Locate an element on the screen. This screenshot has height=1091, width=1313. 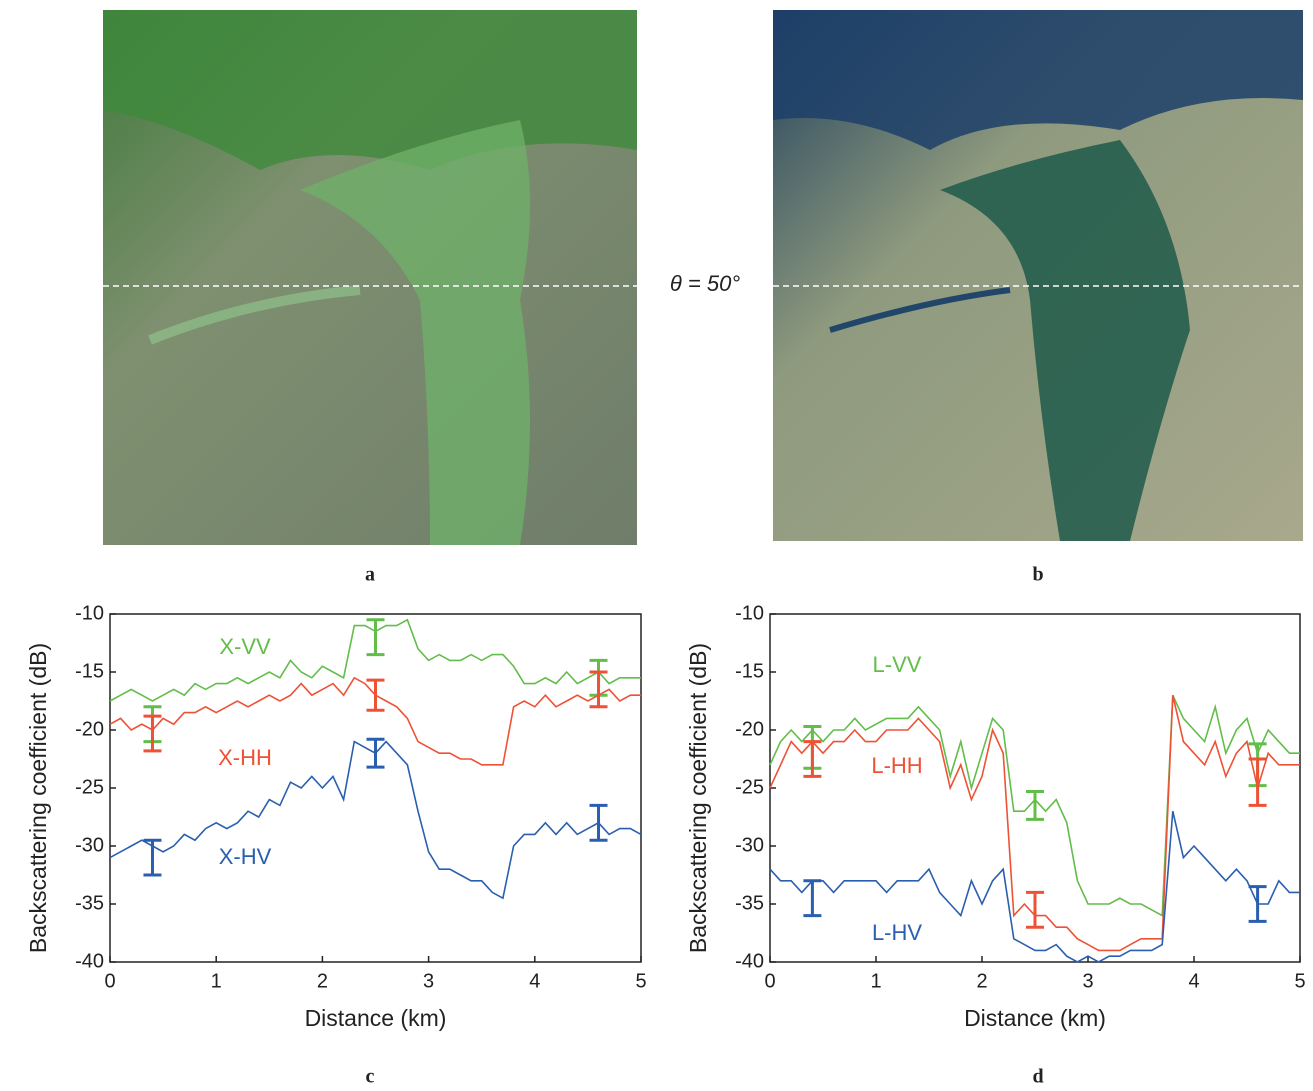
series-label: L-VV is located at coordinates (897, 664).